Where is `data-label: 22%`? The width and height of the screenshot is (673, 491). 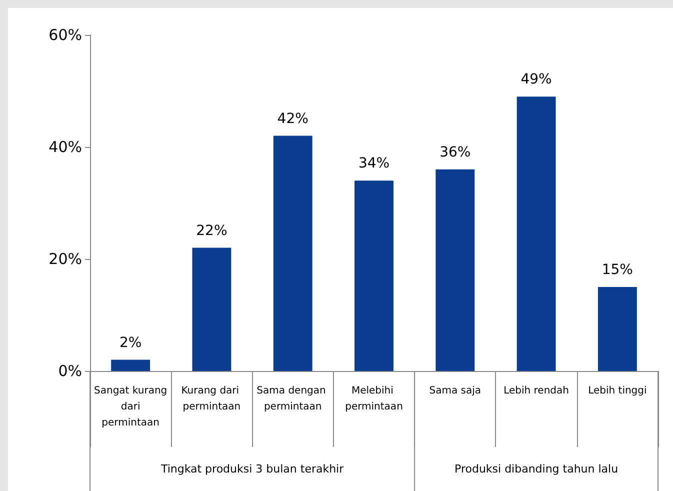
data-label: 22% is located at coordinates (212, 230).